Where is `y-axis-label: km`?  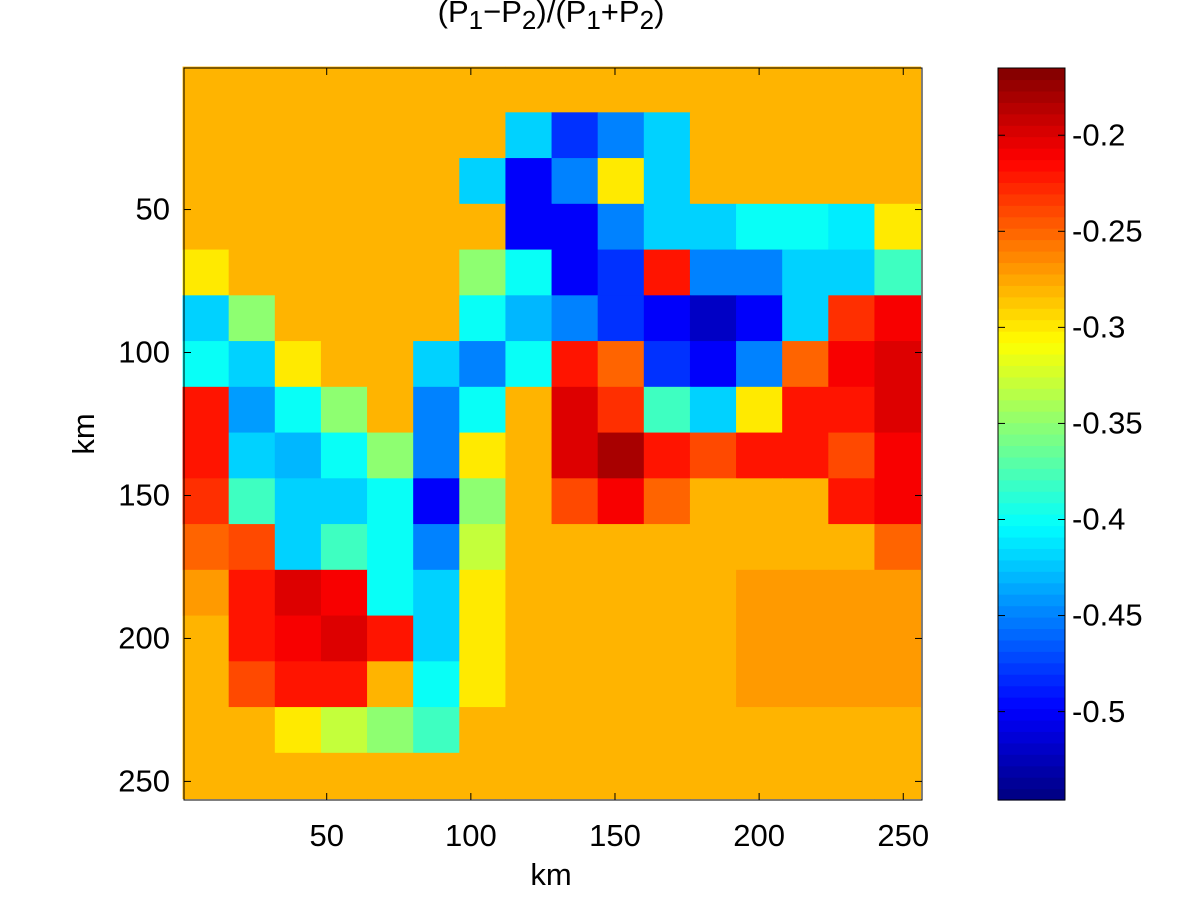
y-axis-label: km is located at coordinates (83, 433).